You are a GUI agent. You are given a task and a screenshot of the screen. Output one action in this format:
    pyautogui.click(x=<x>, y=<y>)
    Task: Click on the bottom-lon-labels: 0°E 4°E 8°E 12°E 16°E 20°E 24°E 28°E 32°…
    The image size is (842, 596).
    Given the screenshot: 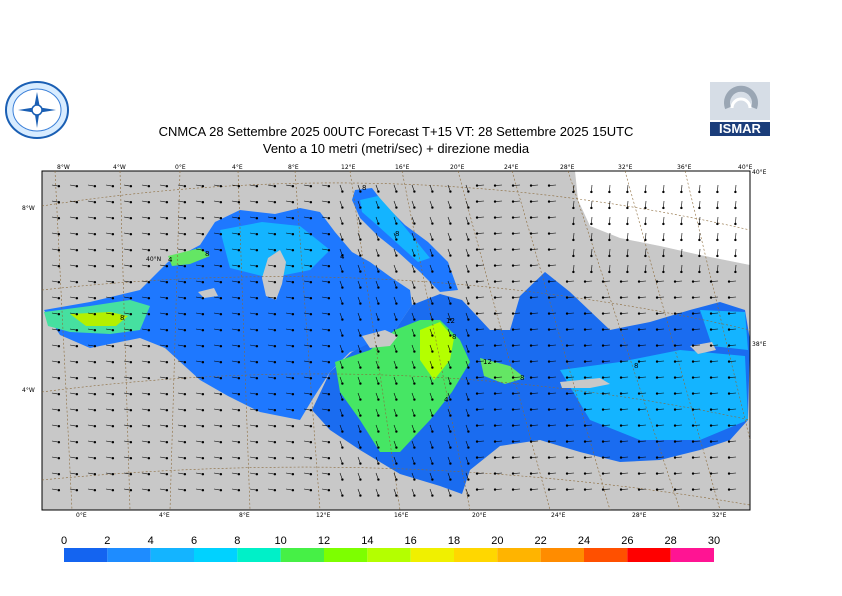 What is the action you would take?
    pyautogui.click(x=401, y=515)
    